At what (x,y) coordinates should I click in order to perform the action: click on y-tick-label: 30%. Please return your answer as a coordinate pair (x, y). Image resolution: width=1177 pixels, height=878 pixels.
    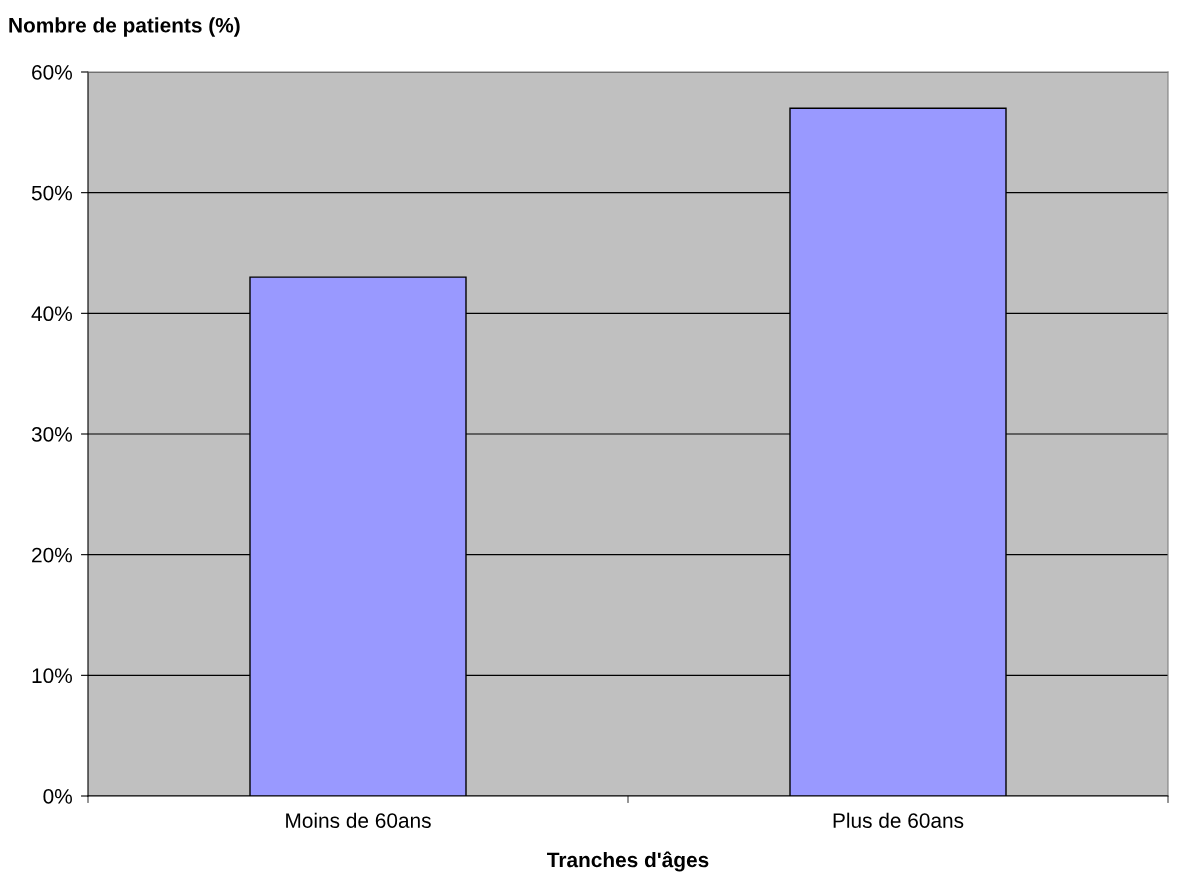
    Looking at the image, I should click on (51, 434).